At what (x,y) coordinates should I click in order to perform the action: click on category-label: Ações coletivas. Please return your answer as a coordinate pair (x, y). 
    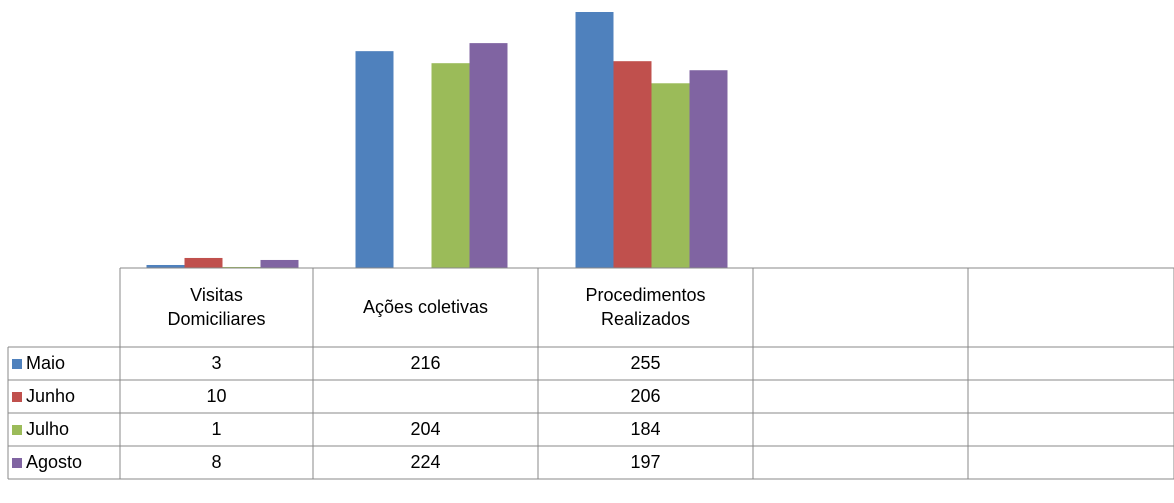
    Looking at the image, I should click on (425, 306).